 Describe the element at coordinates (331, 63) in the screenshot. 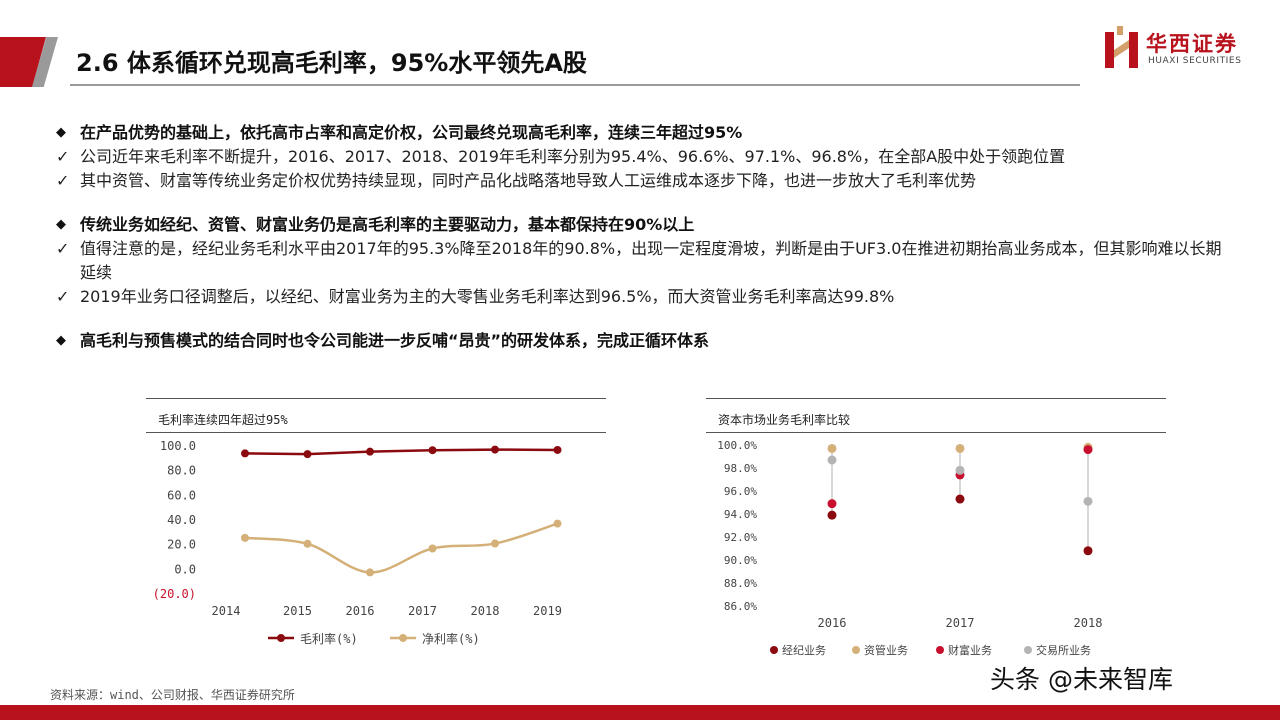

I see `page-title: 2.6 体系循环兑现高毛利率，95%水平领先A股` at that location.